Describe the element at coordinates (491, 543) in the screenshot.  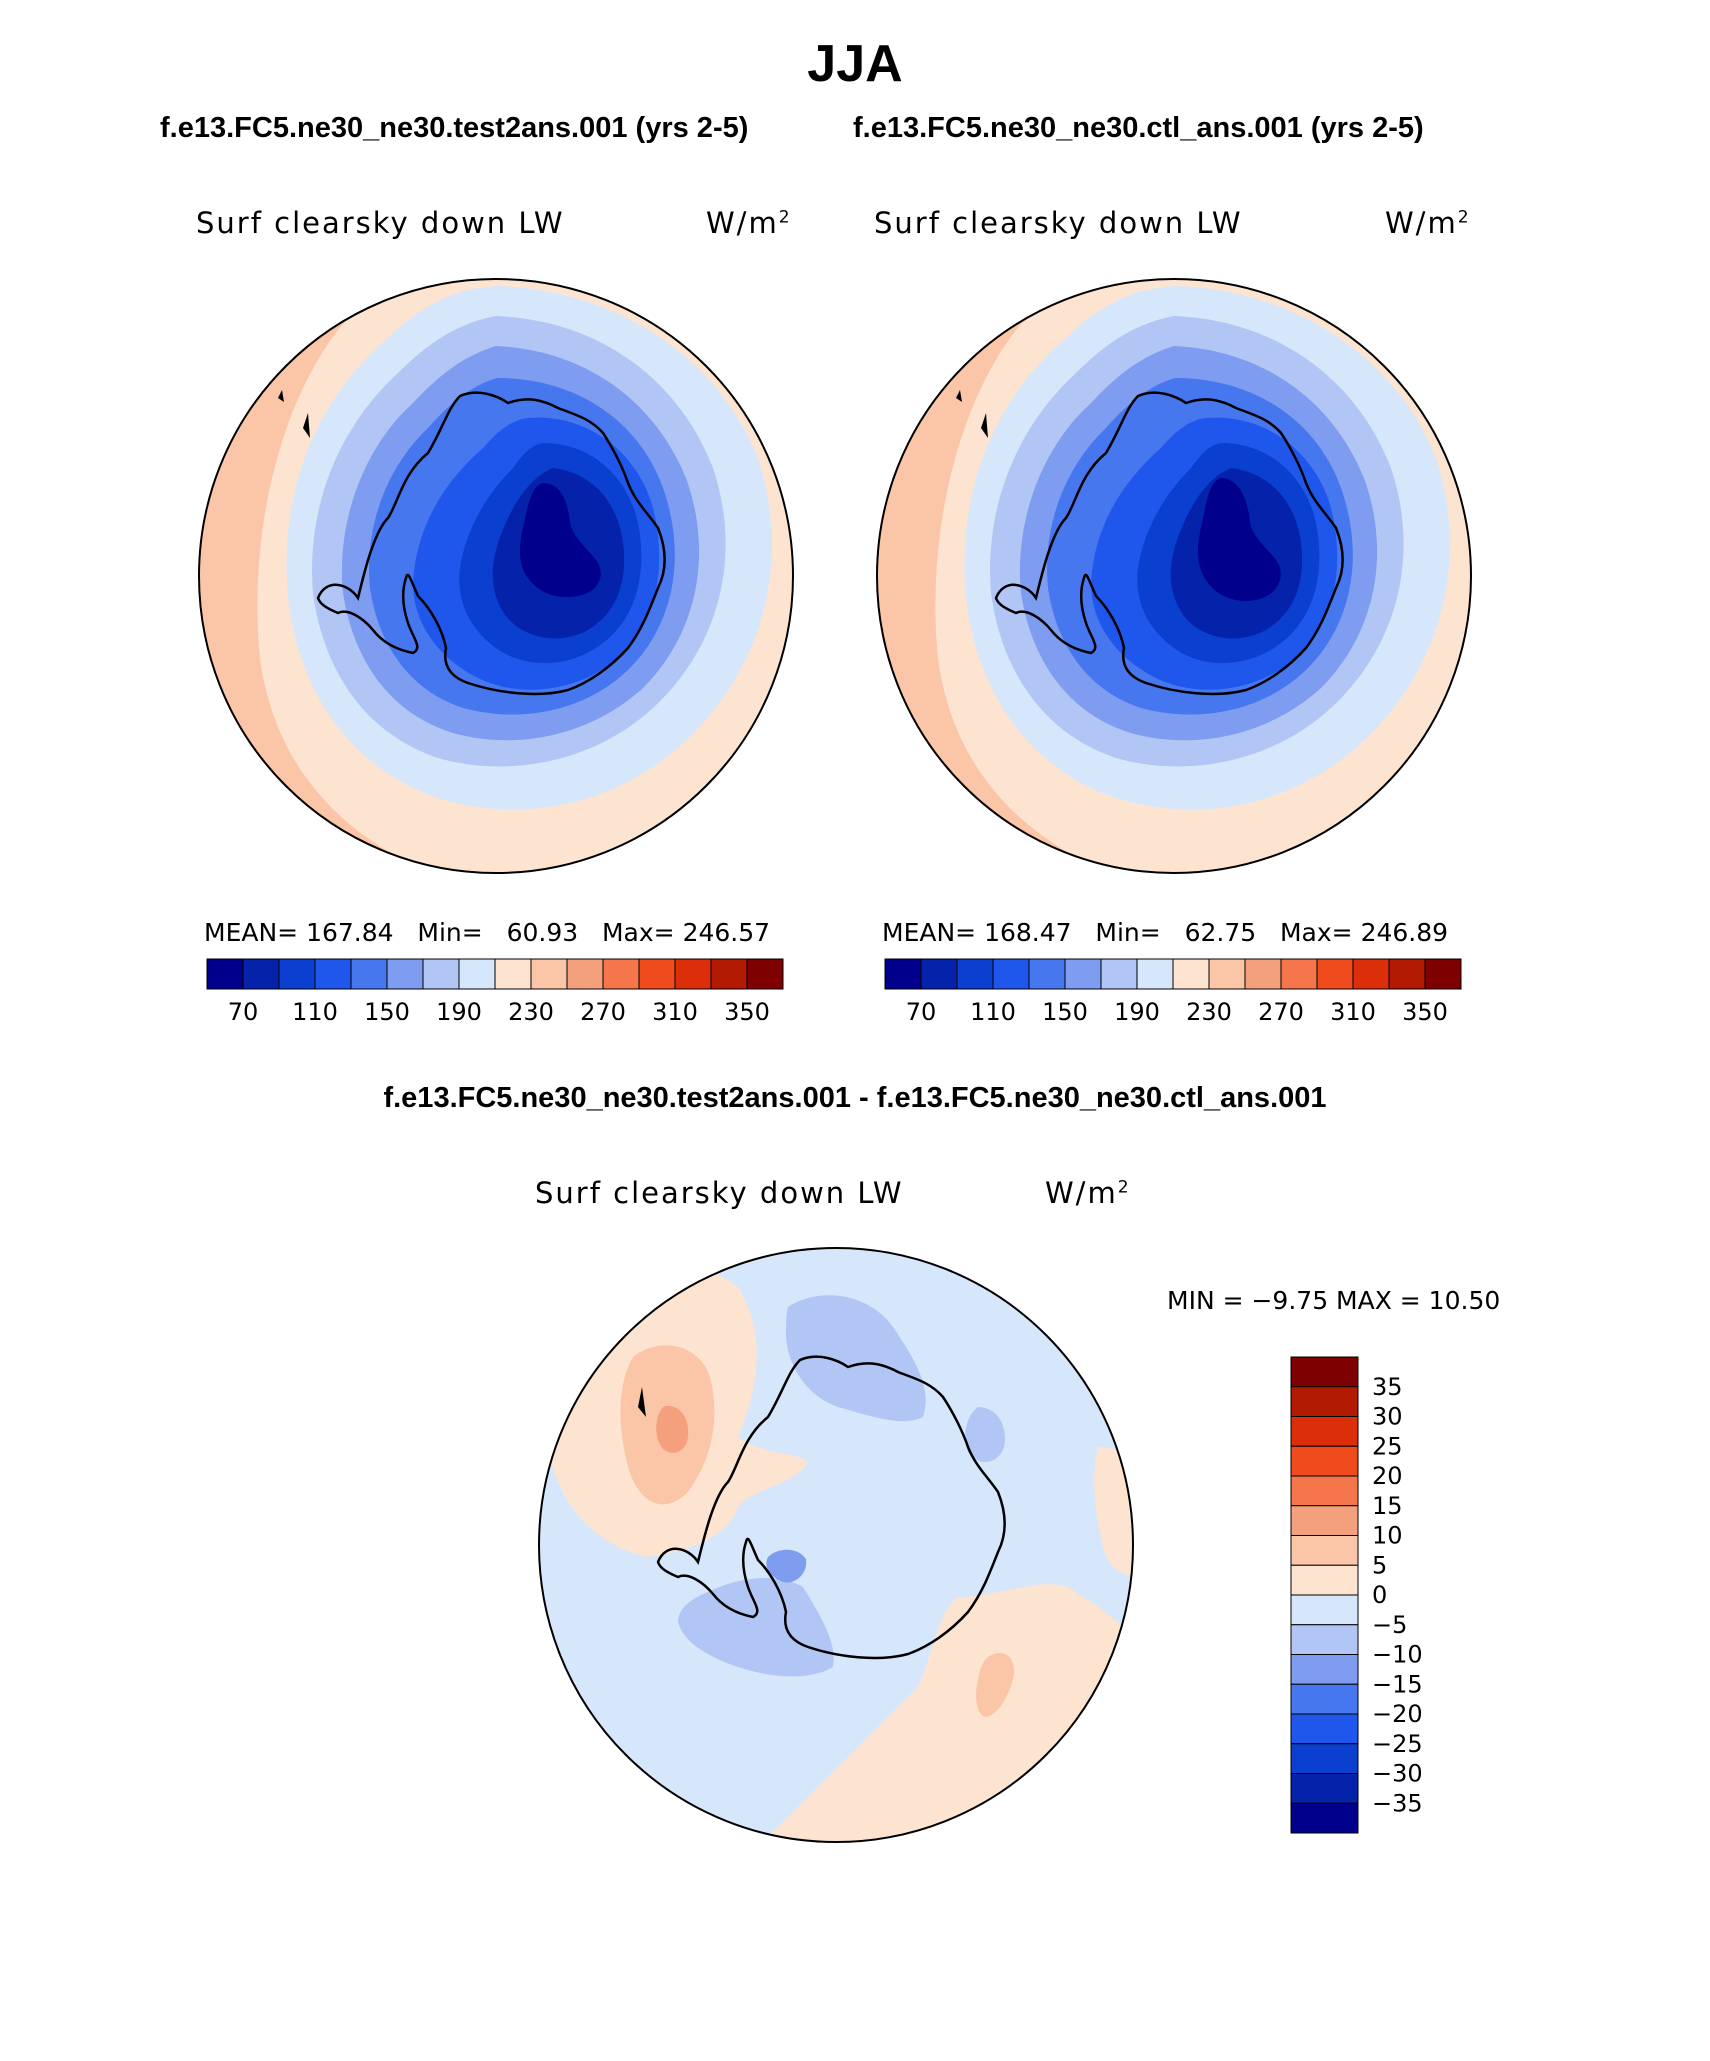
I see `coastline-left` at that location.